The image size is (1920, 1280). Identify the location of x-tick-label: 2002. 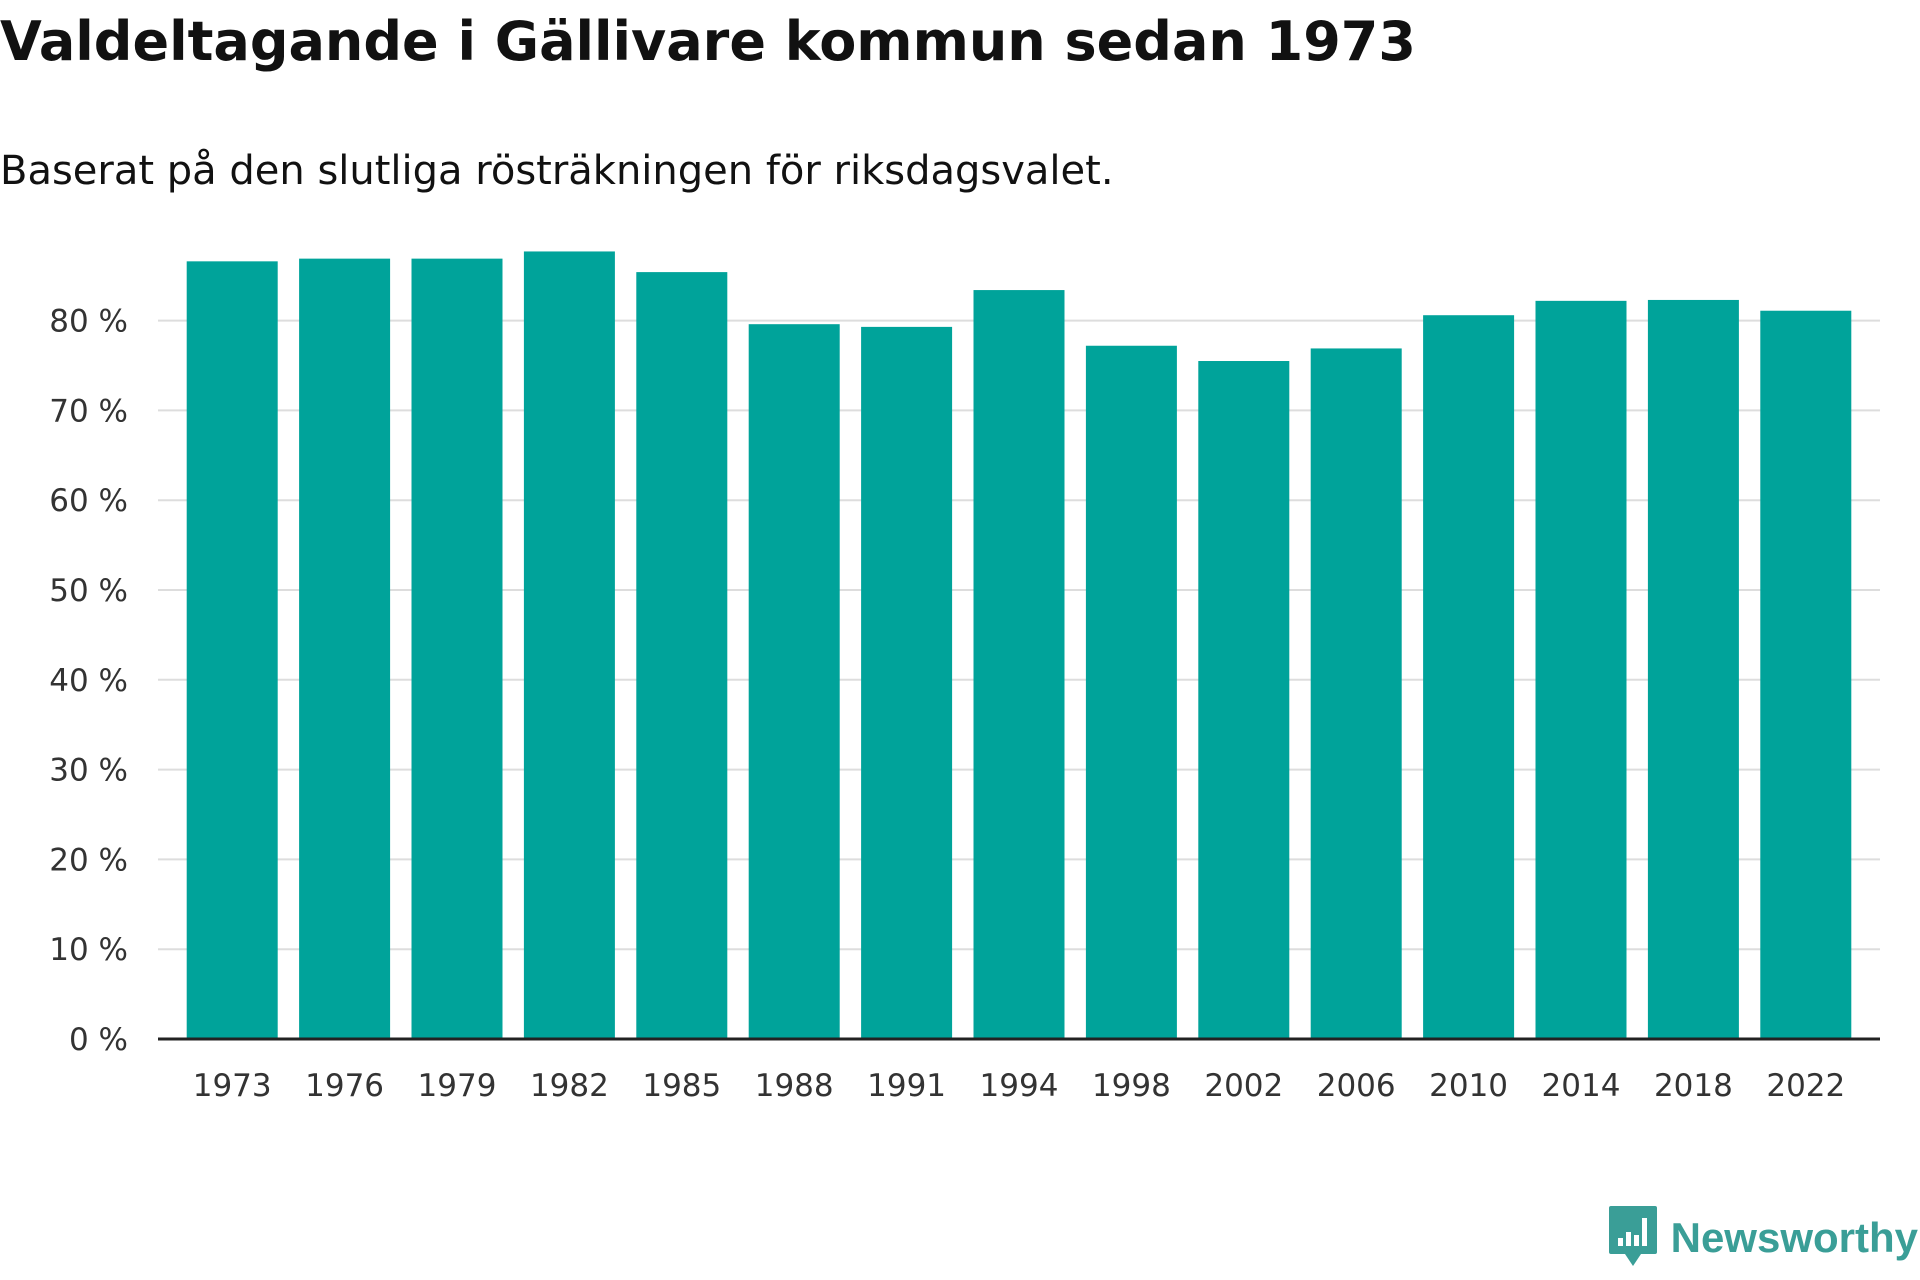
(1243, 1086).